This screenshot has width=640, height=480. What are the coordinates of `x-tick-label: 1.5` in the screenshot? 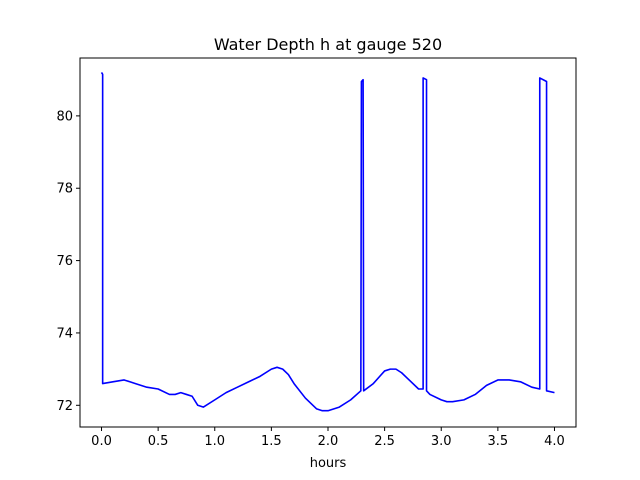 It's located at (271, 441).